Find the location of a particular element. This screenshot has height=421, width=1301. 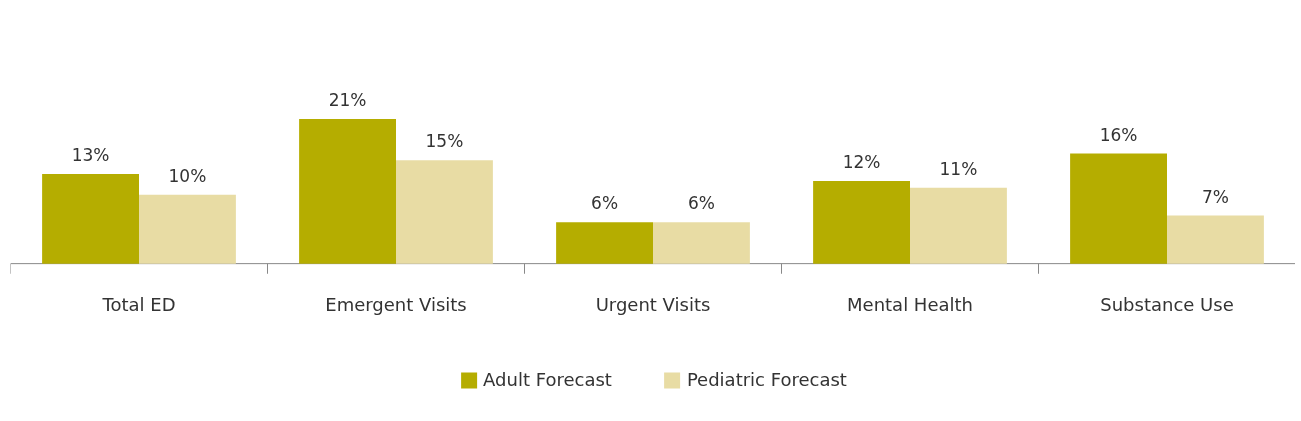

data-label: 11% is located at coordinates (958, 169).